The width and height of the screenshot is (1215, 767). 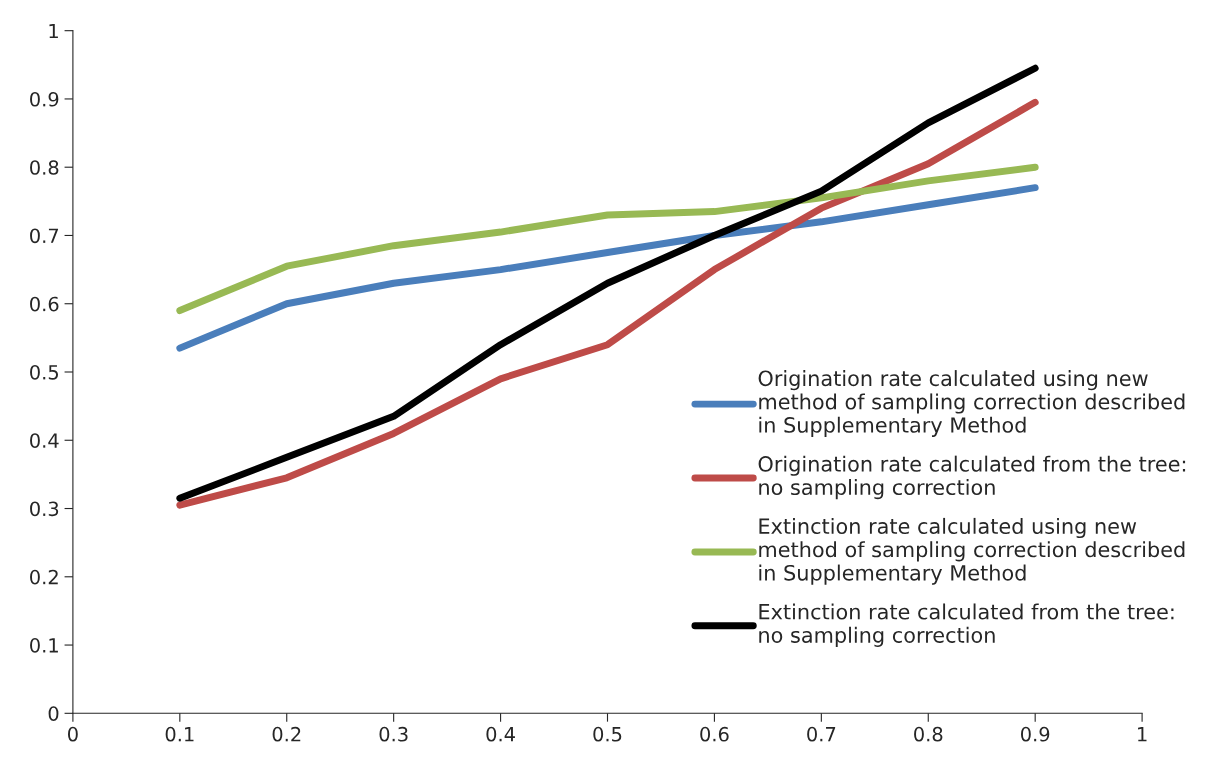 I want to click on y-tick-label: 1, so click(x=53, y=31).